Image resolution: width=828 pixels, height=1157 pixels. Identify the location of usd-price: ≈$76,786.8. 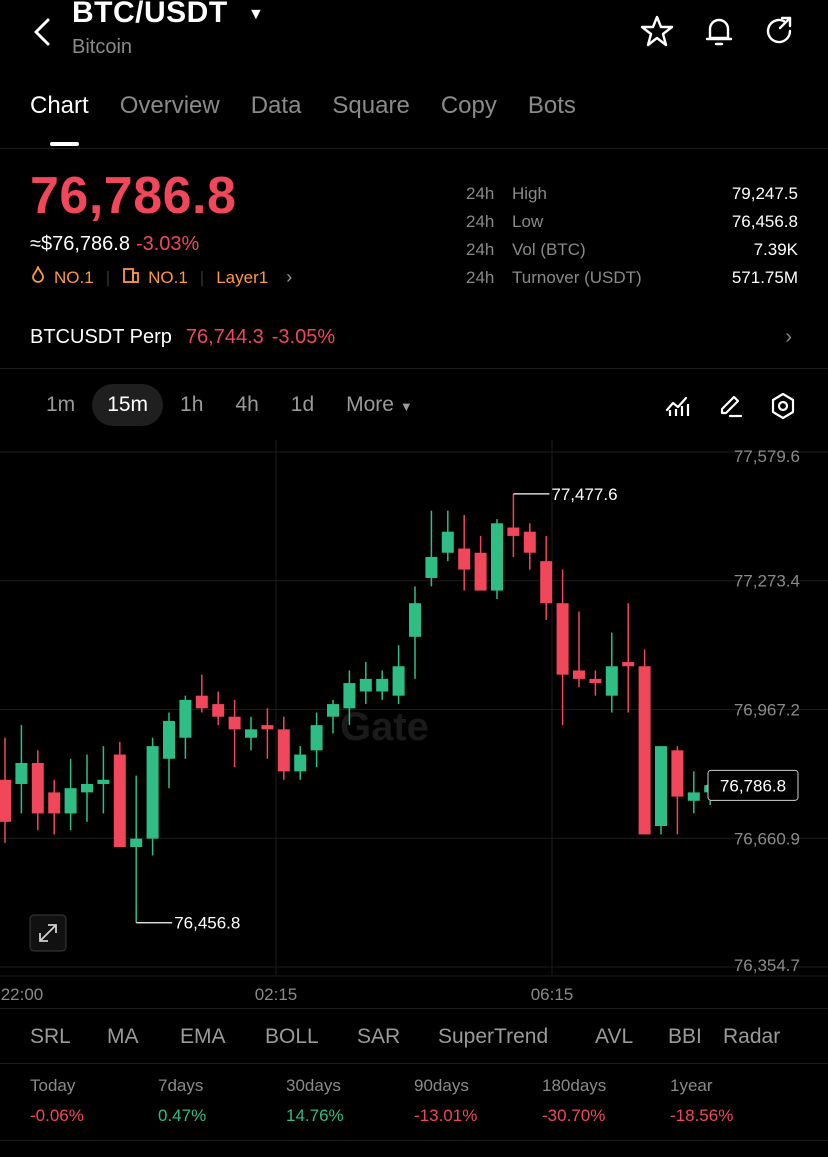
(80, 244).